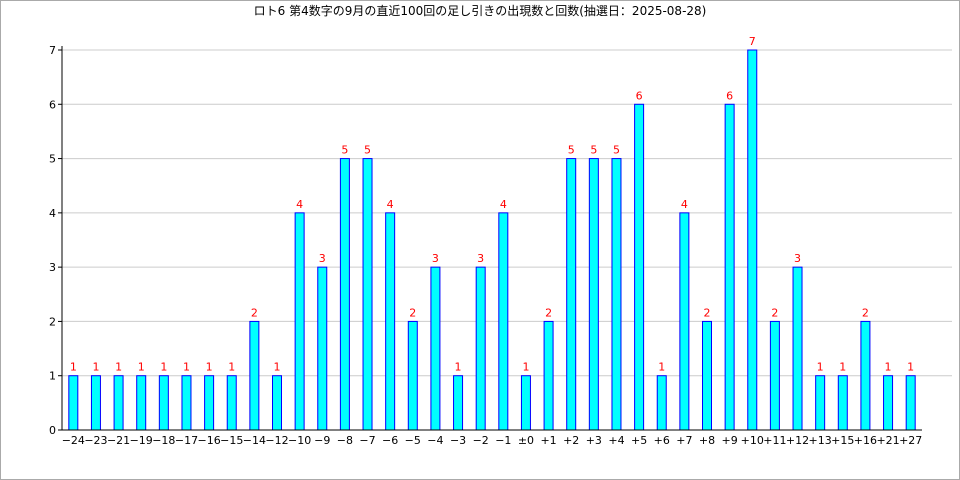 Image resolution: width=960 pixels, height=480 pixels. What do you see at coordinates (435, 440) in the screenshot?
I see `x-tick-label: −4` at bounding box center [435, 440].